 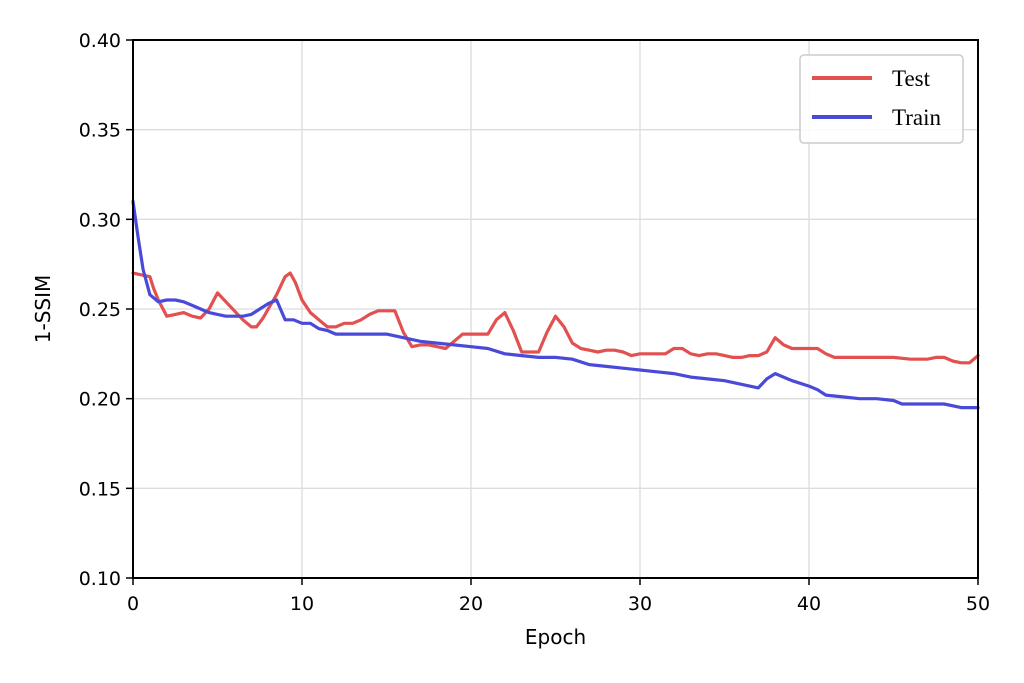 What do you see at coordinates (555, 318) in the screenshot?
I see `series-line-test` at bounding box center [555, 318].